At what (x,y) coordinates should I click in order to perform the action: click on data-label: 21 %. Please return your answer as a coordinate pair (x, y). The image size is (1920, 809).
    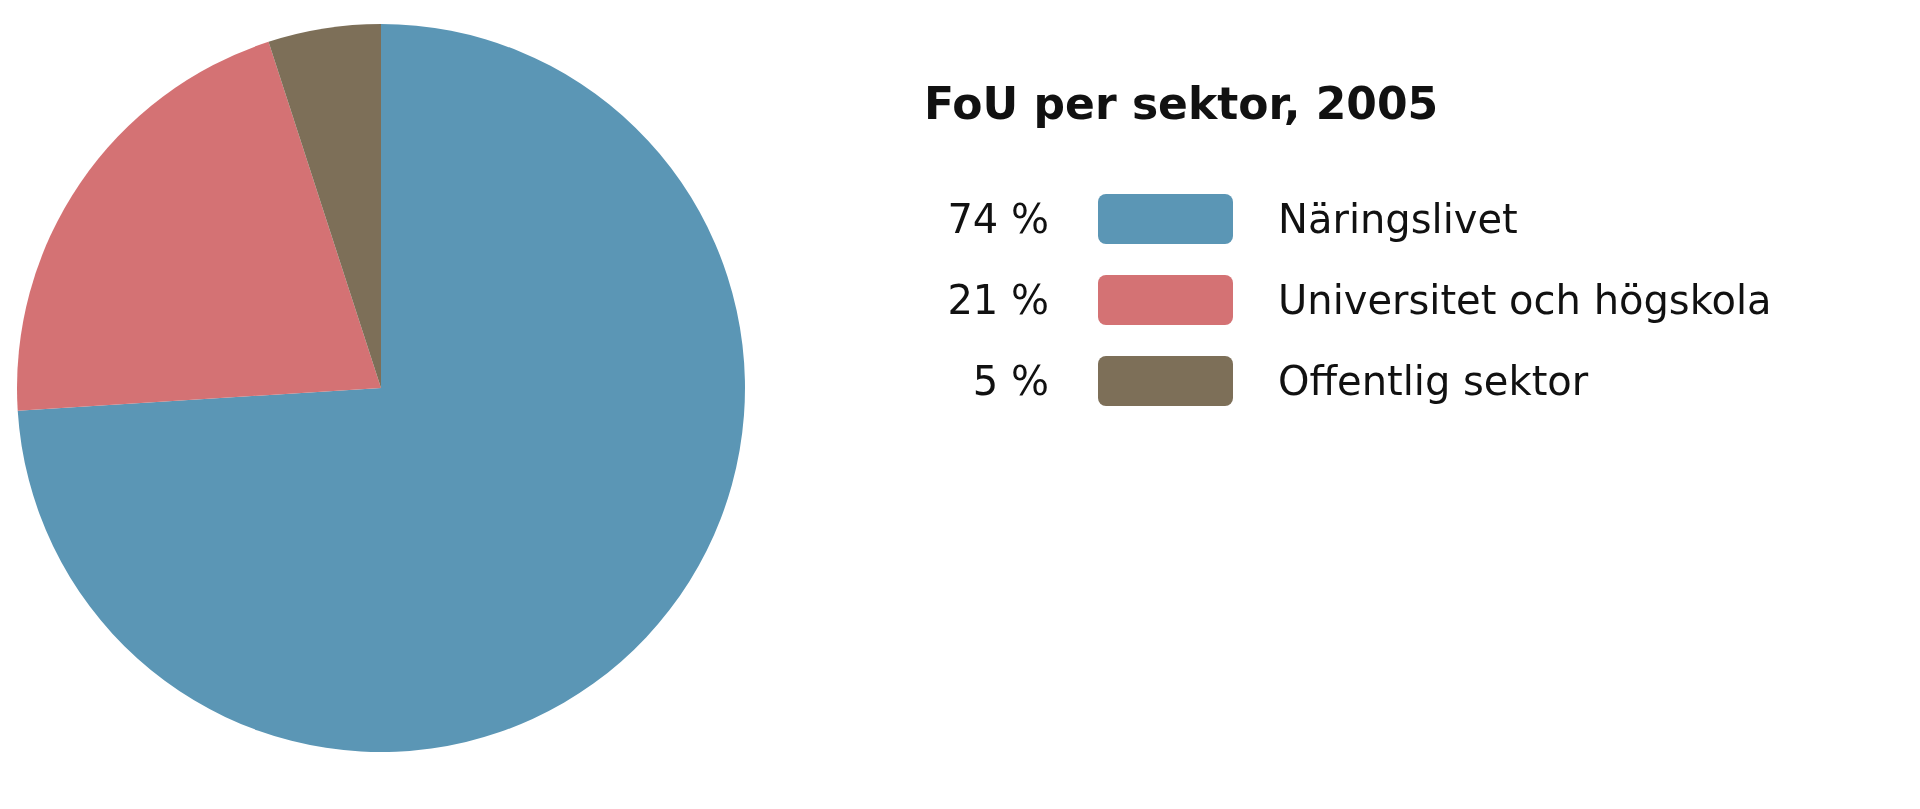
    Looking at the image, I should click on (998, 300).